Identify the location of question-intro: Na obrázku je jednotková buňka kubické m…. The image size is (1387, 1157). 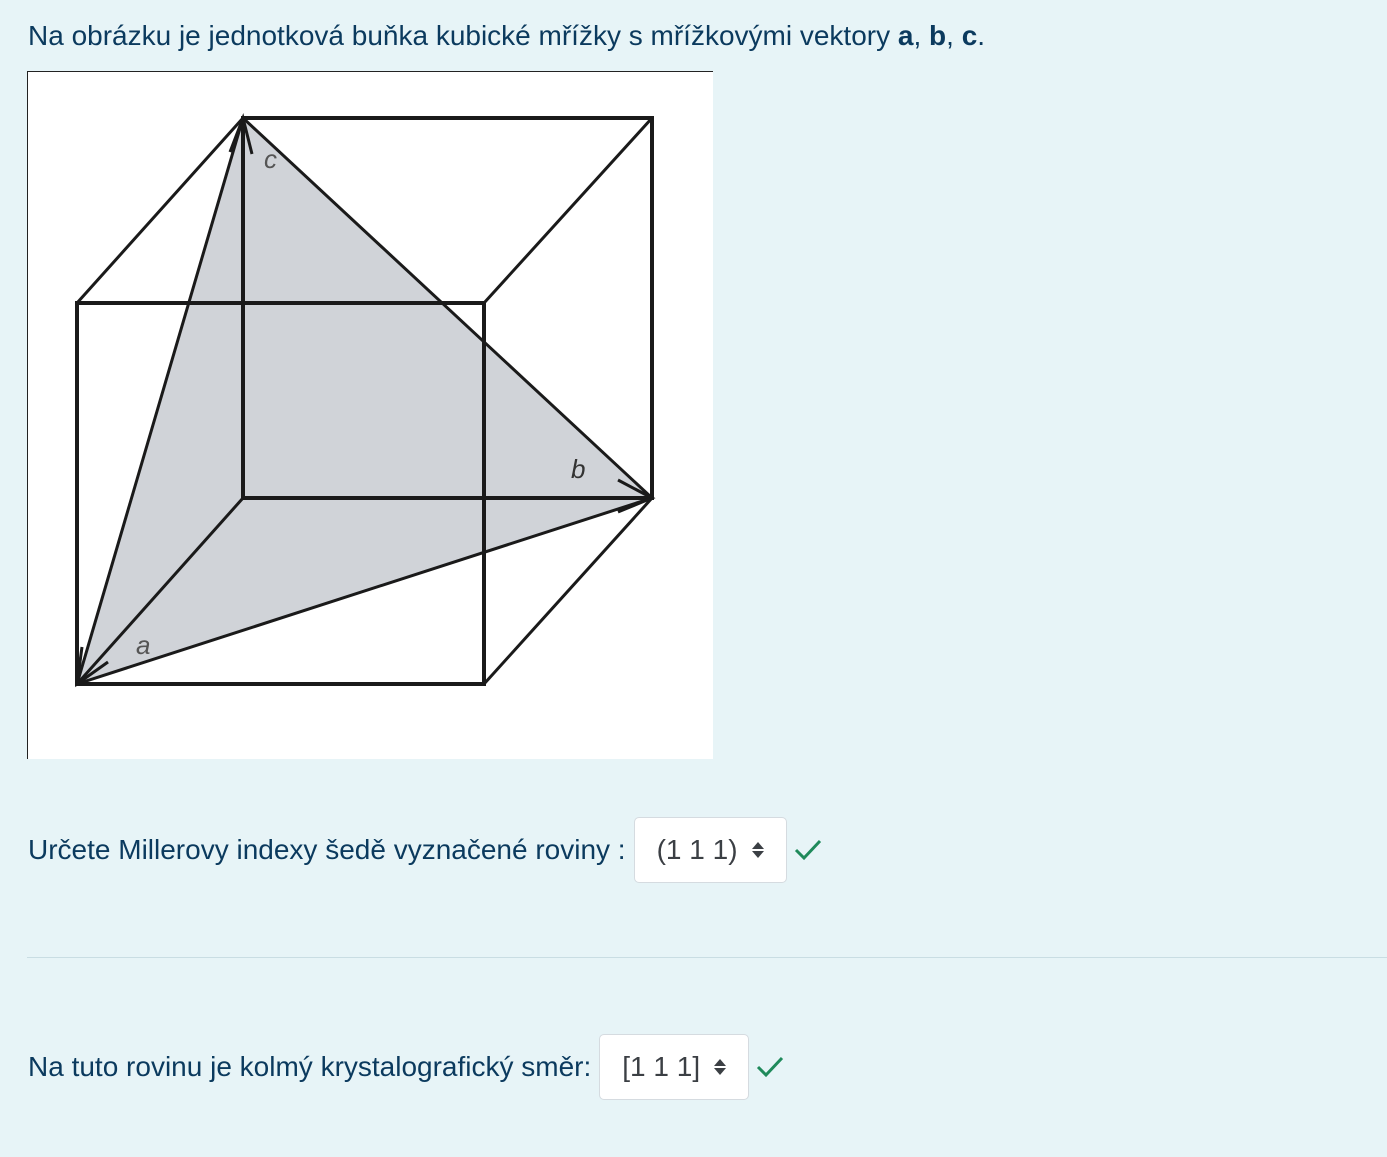
(506, 36).